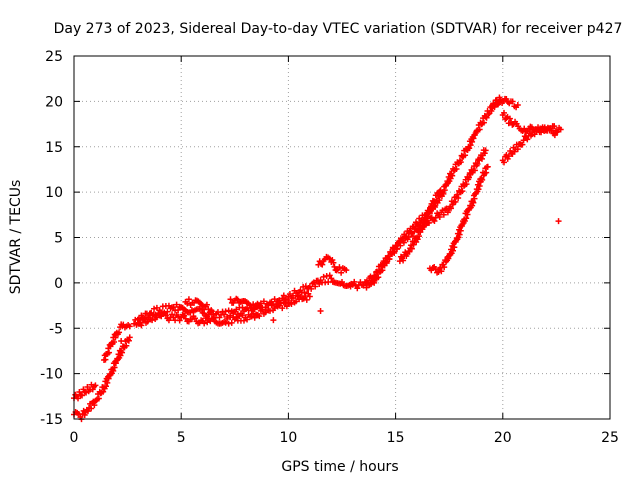 The height and width of the screenshot is (480, 640). I want to click on y-tick-label: -15, so click(51, 420).